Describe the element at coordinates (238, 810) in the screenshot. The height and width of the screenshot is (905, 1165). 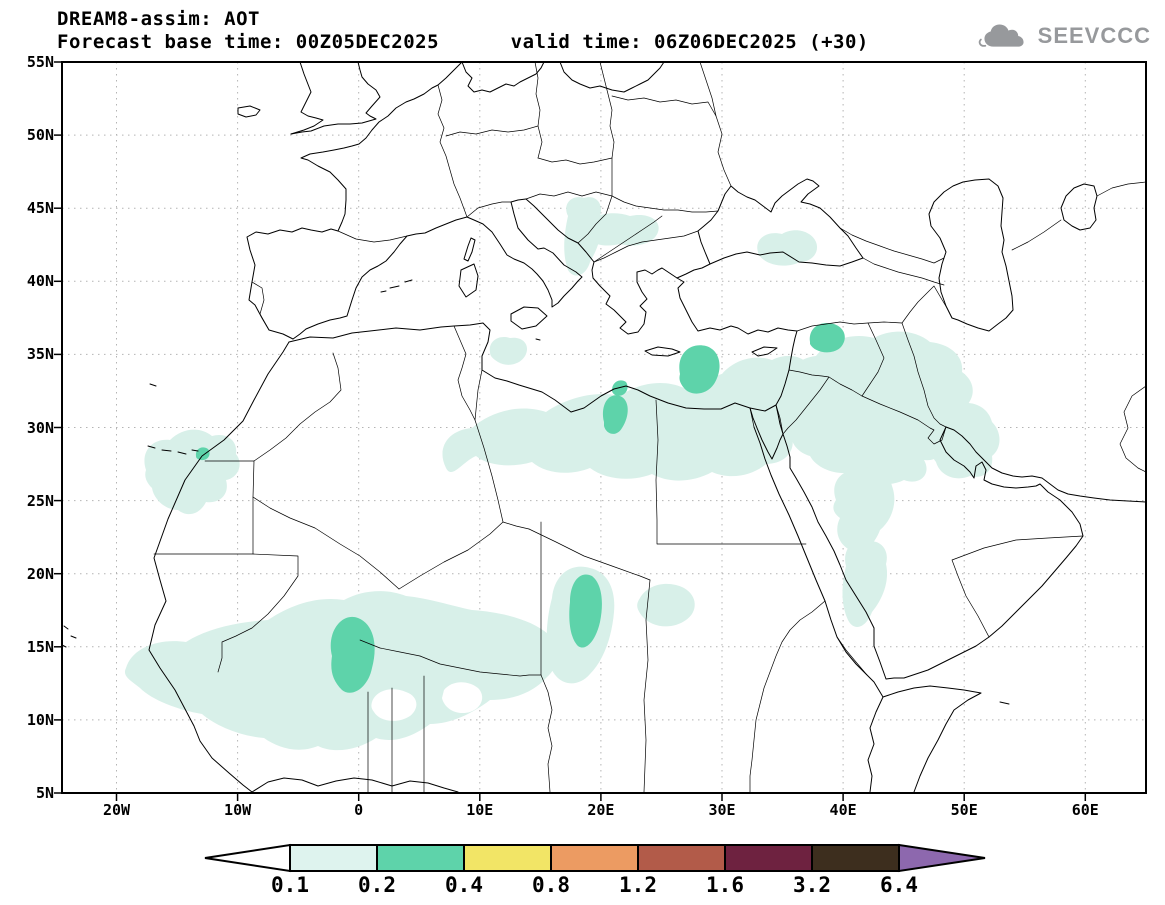
I see `lon-tick-label: 10W` at that location.